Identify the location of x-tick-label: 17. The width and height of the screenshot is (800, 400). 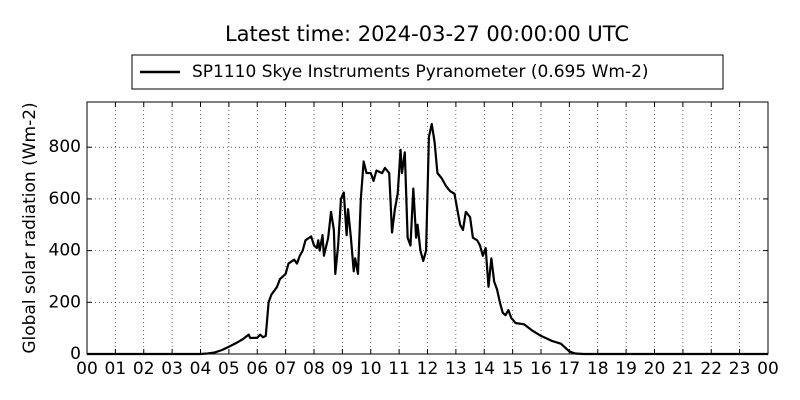
(570, 369).